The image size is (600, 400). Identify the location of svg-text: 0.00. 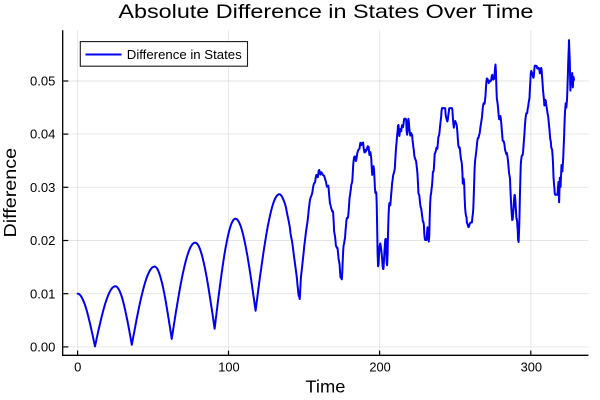
(42, 347).